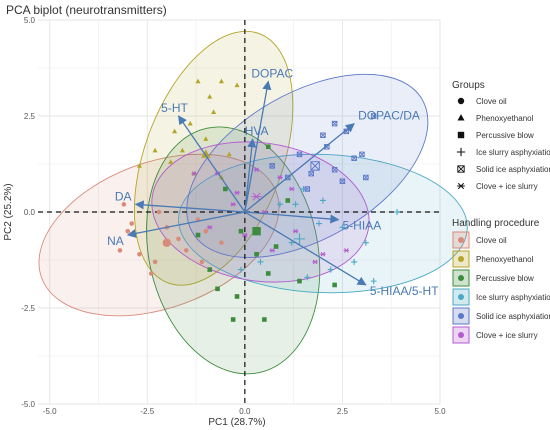 This screenshot has width=550, height=430. Describe the element at coordinates (501, 316) in the screenshot. I see `legend-handling-item: Solid ice asphyxiation` at that location.